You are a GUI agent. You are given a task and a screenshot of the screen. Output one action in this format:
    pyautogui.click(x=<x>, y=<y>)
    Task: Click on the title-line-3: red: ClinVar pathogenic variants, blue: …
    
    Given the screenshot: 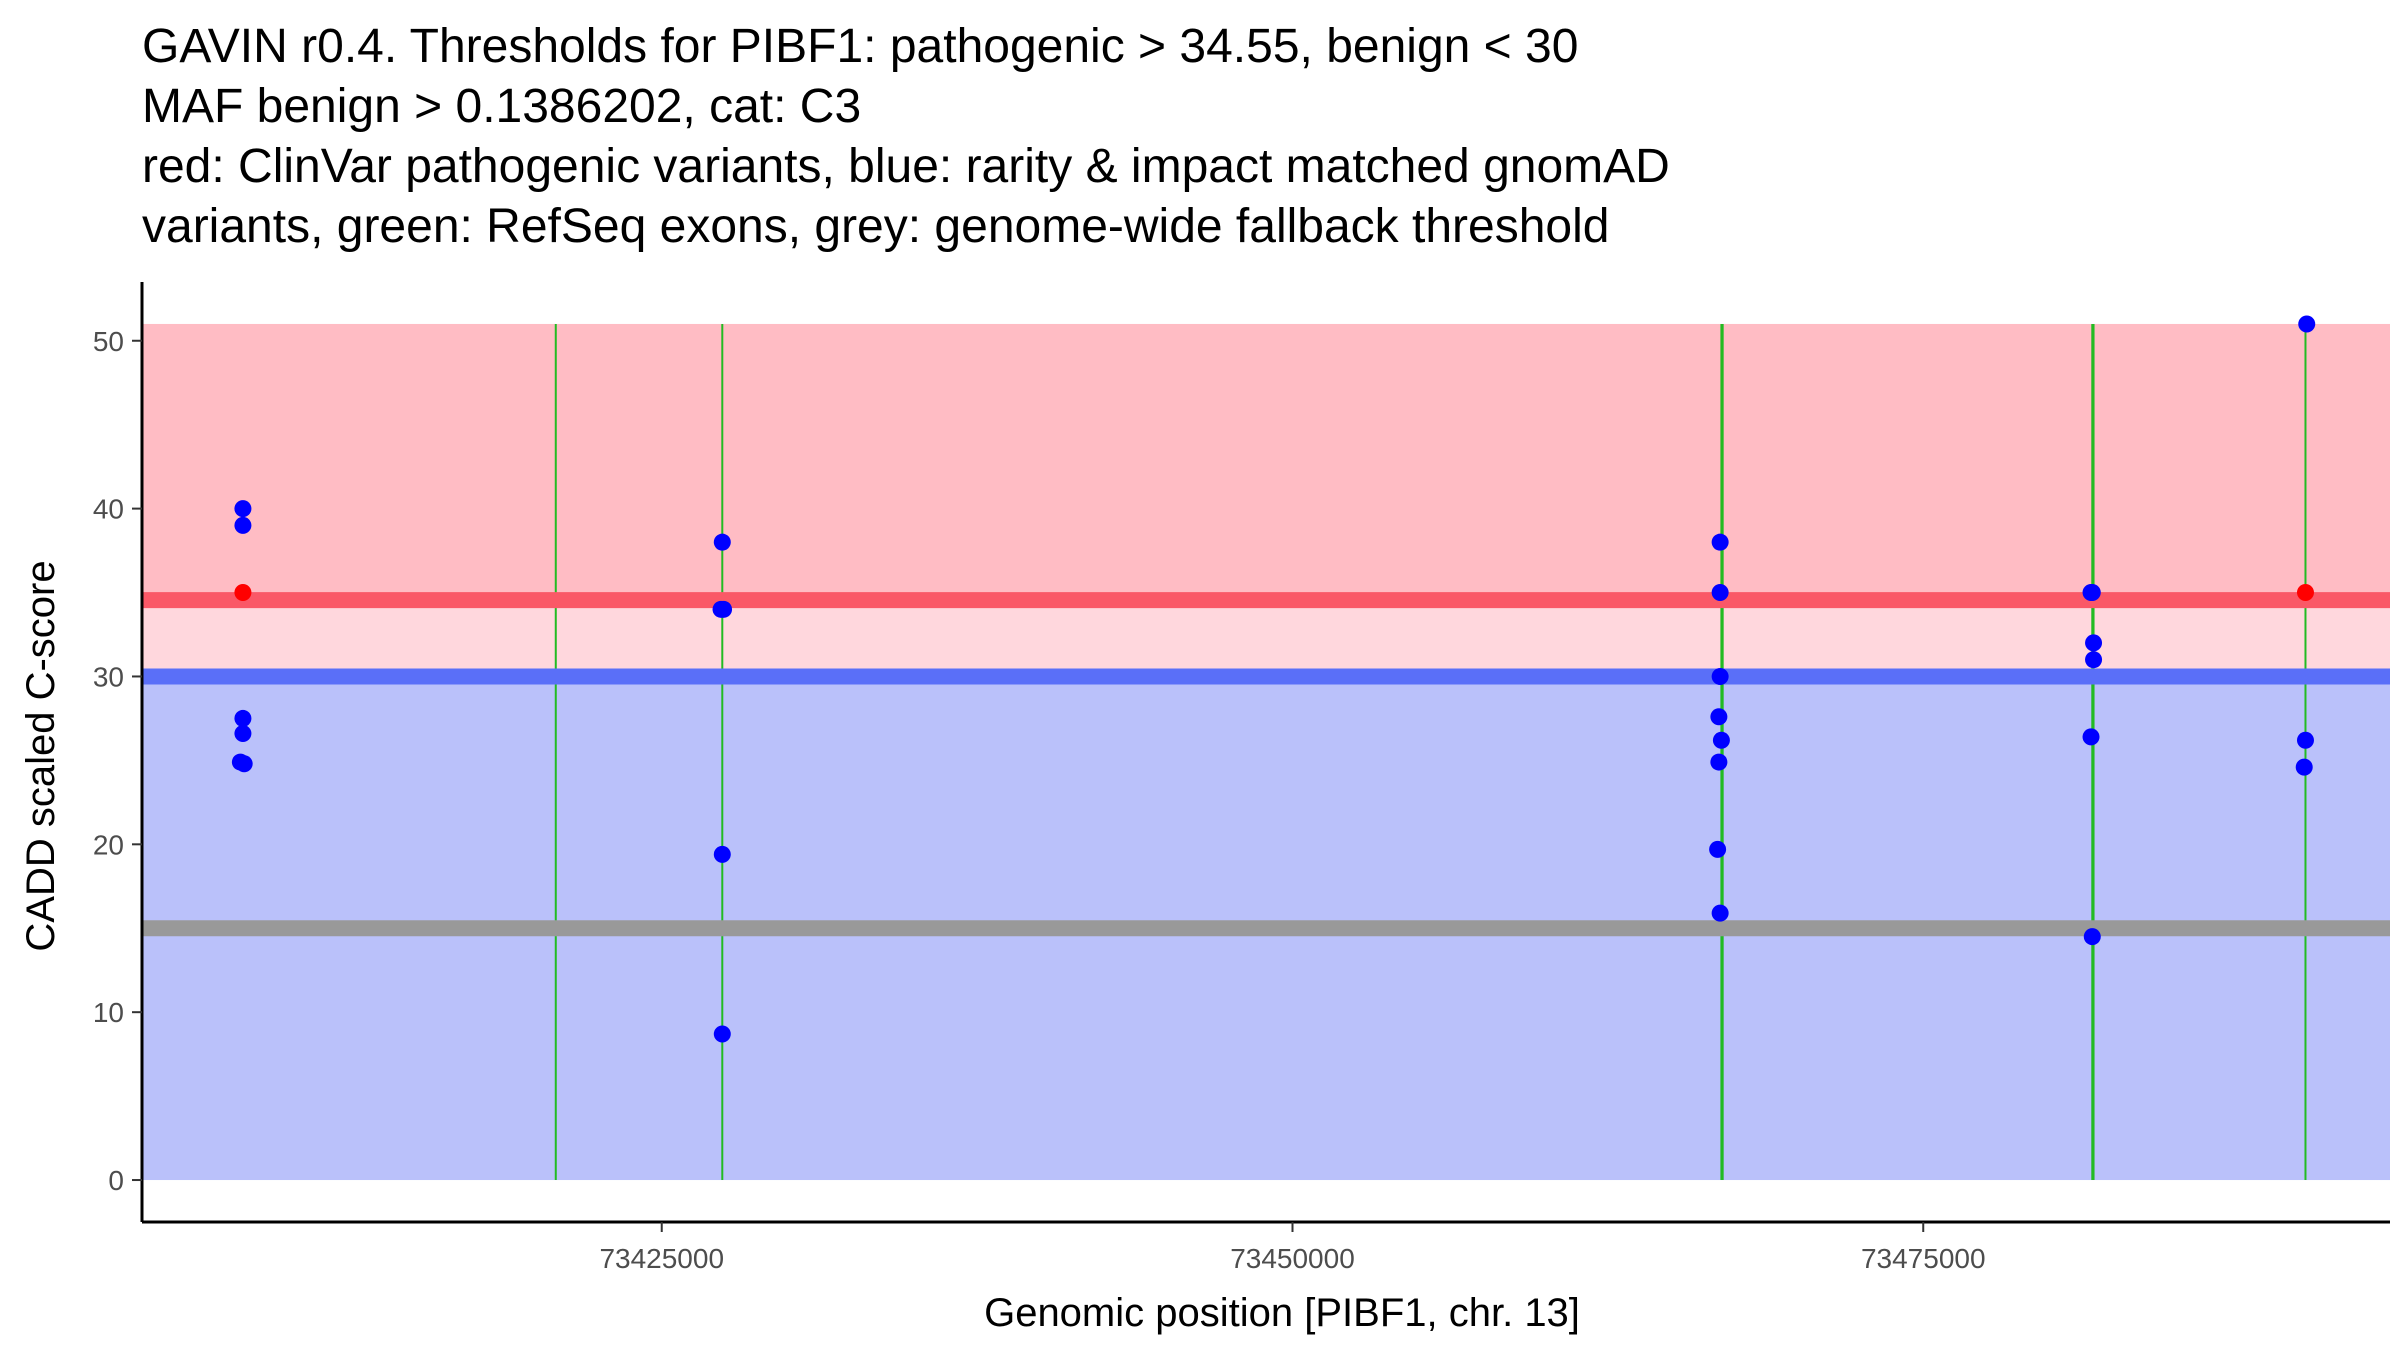 What is the action you would take?
    pyautogui.click(x=906, y=166)
    